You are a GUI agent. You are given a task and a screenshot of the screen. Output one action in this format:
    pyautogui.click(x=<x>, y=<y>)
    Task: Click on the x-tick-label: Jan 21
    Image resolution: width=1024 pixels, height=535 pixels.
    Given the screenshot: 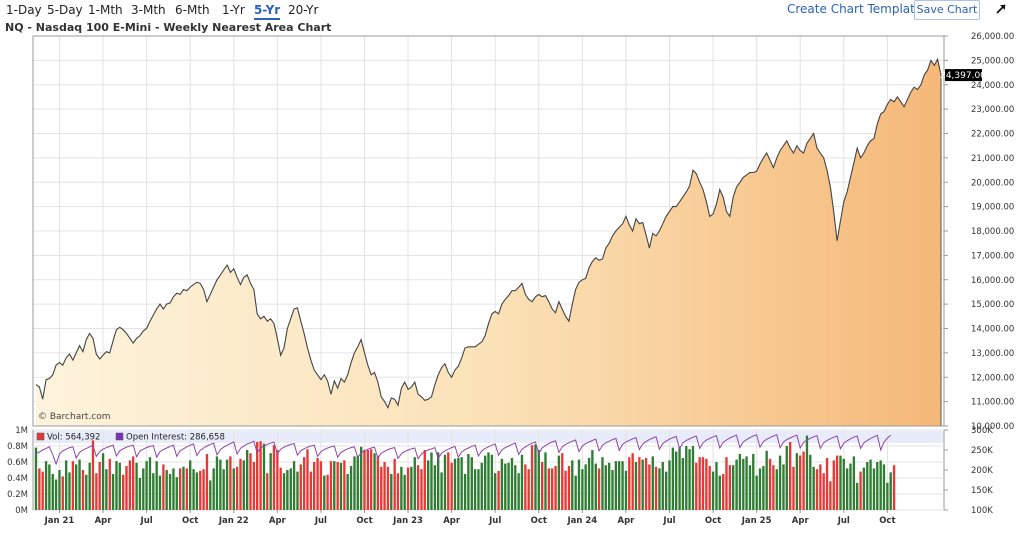 What is the action you would take?
    pyautogui.click(x=59, y=521)
    